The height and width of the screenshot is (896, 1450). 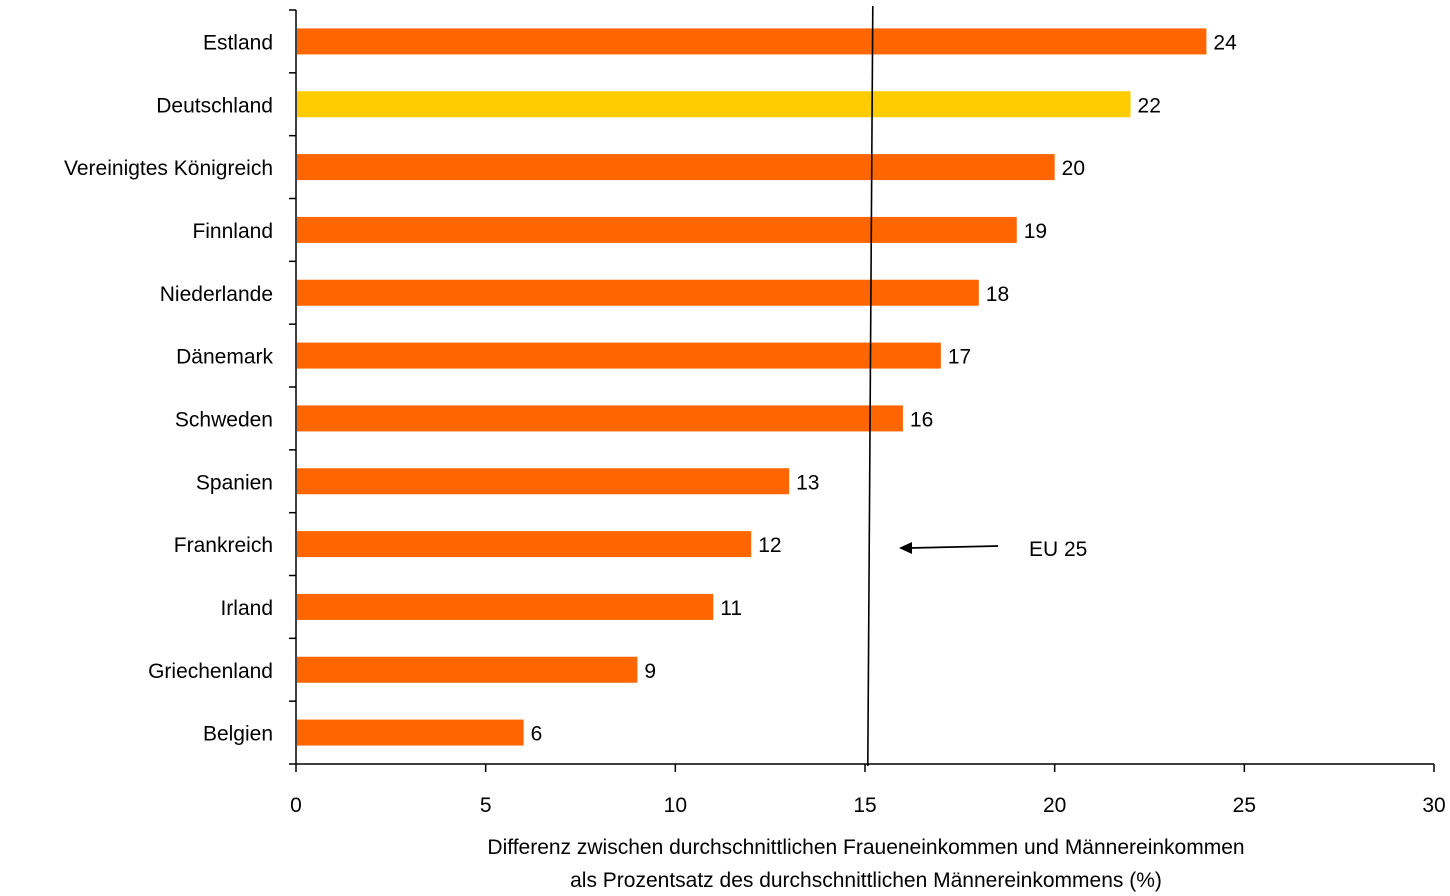 What do you see at coordinates (238, 42) in the screenshot?
I see `y-tick-label: Estland` at bounding box center [238, 42].